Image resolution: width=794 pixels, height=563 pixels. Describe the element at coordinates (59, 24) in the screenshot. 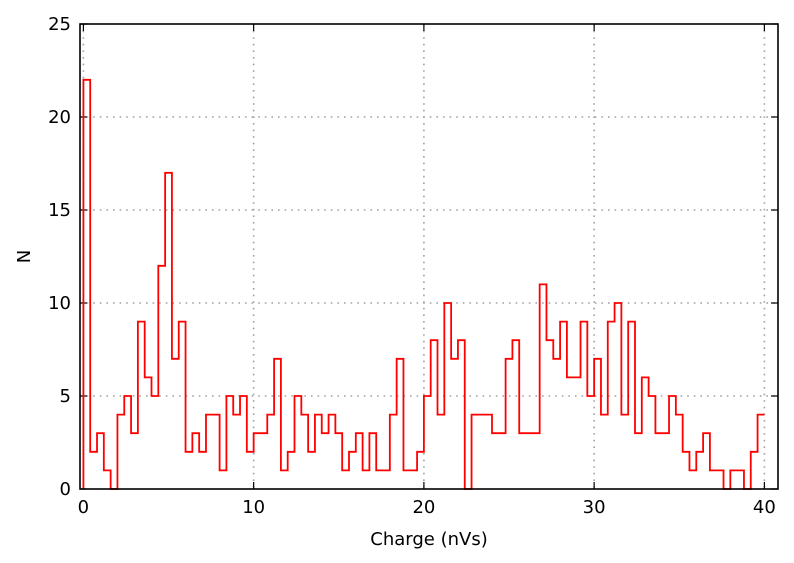

I see `y-tick-label: 25` at that location.